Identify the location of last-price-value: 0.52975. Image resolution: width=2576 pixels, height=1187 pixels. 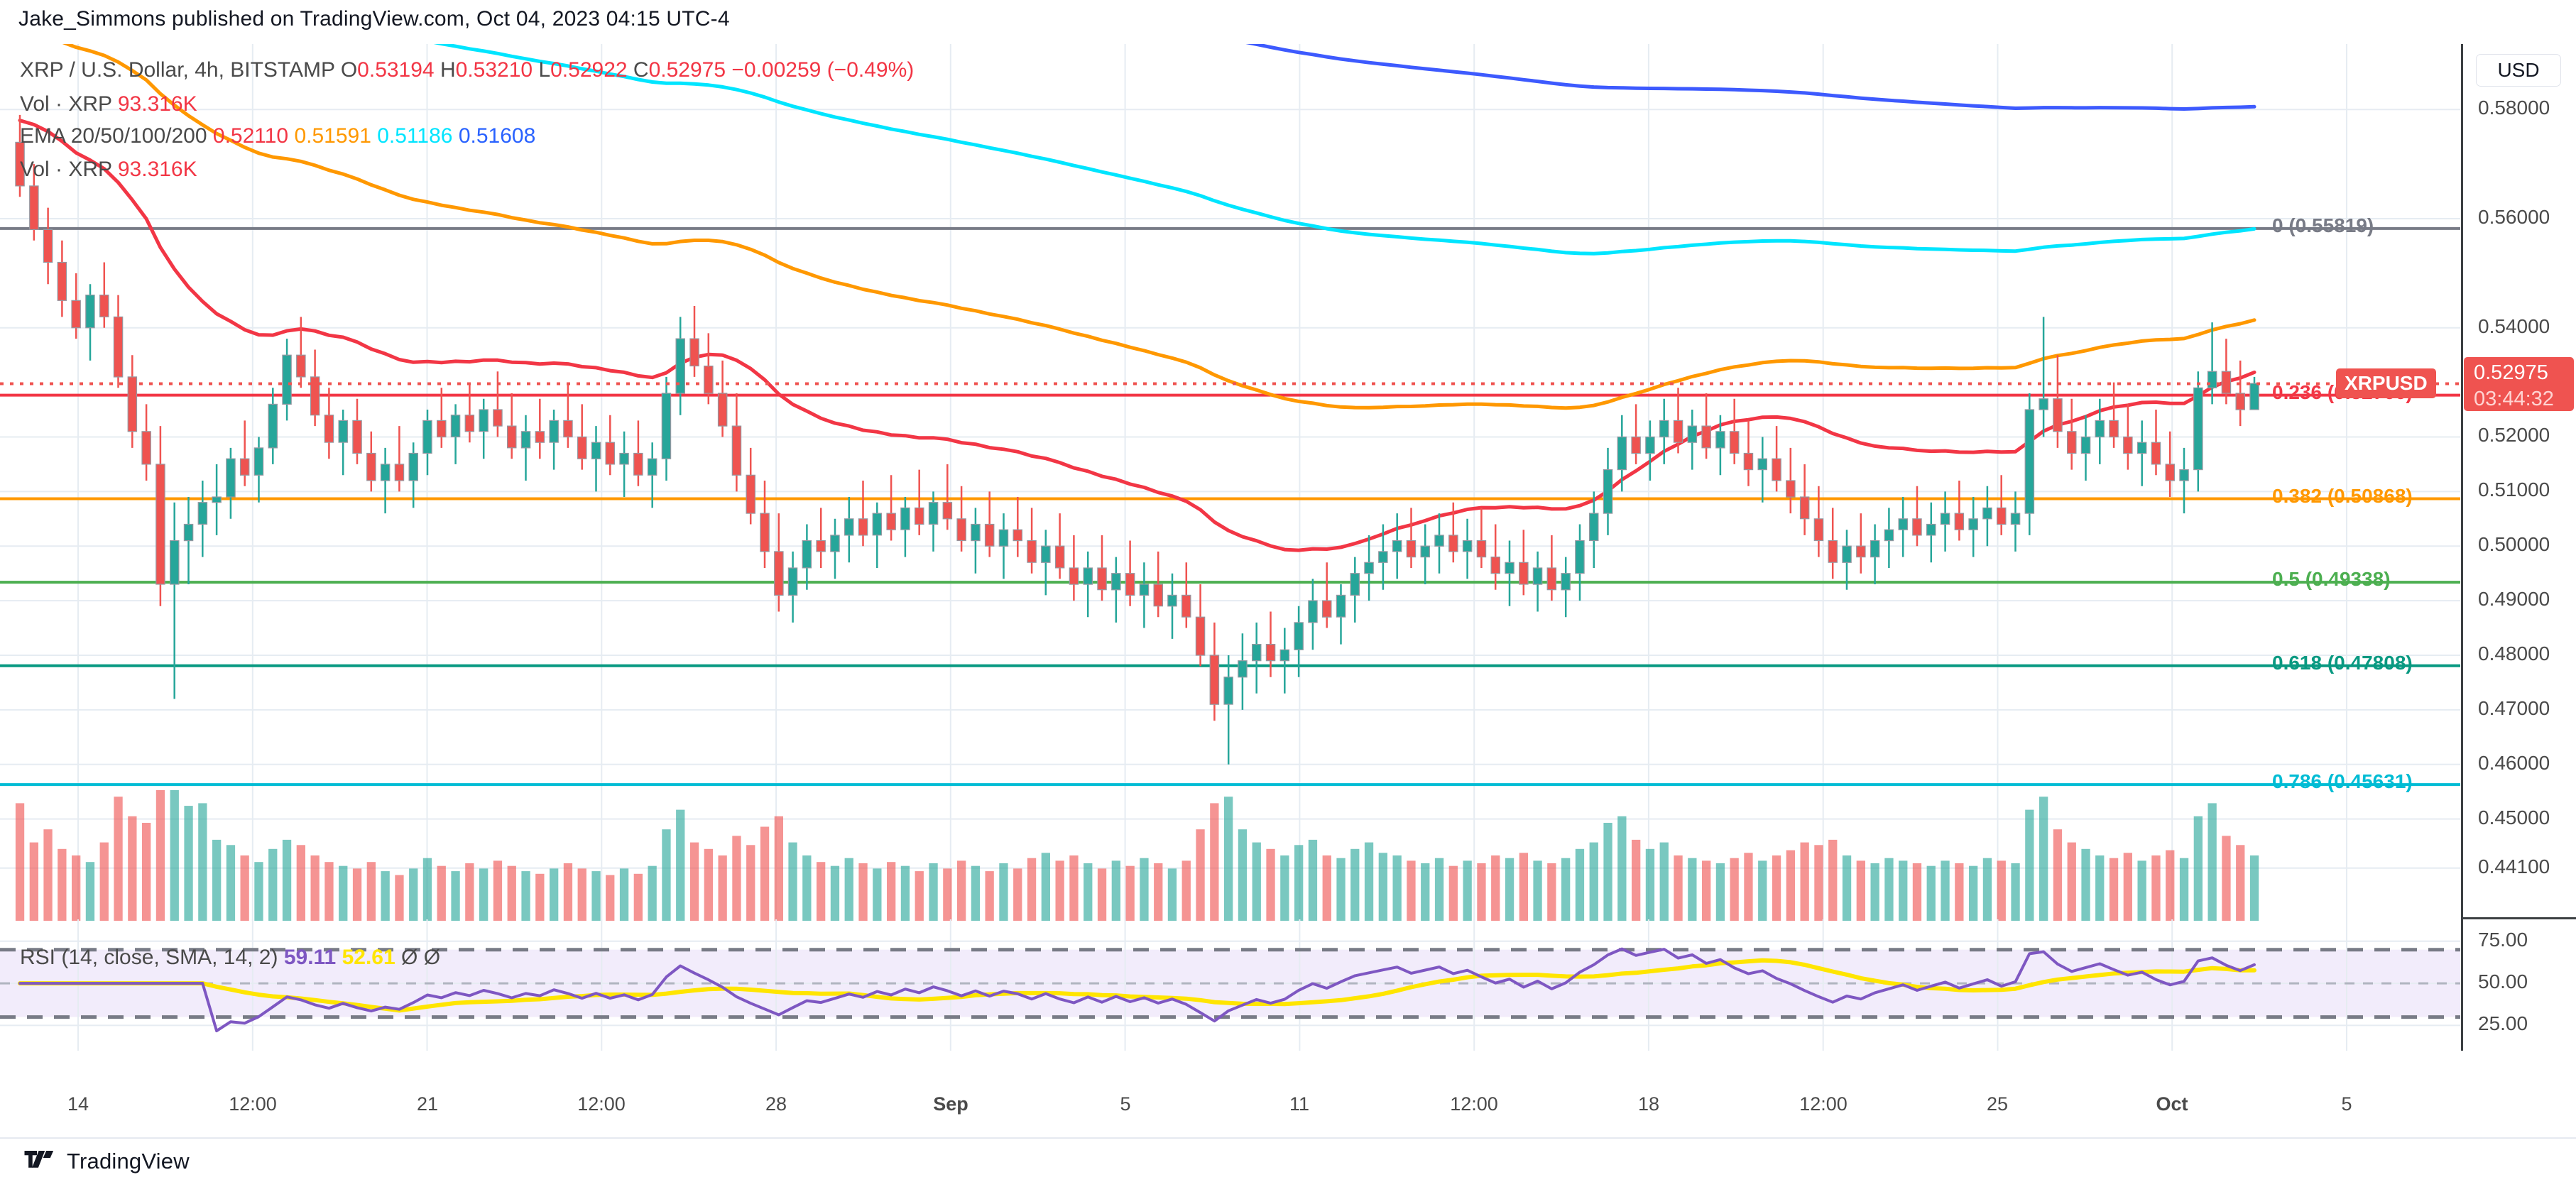
(2511, 372).